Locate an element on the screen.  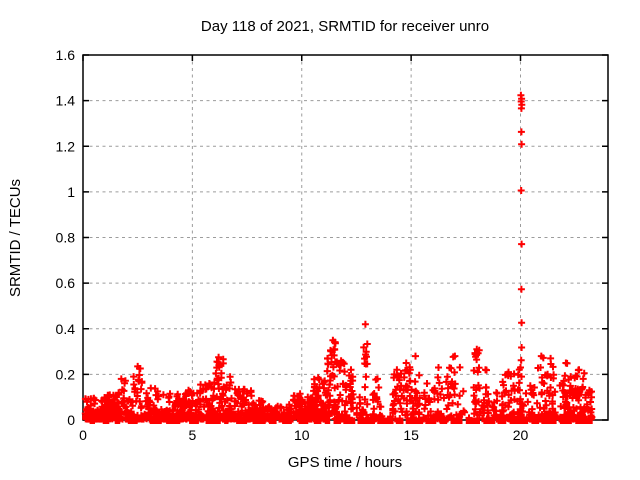
x-tick-label: 5 is located at coordinates (192, 435).